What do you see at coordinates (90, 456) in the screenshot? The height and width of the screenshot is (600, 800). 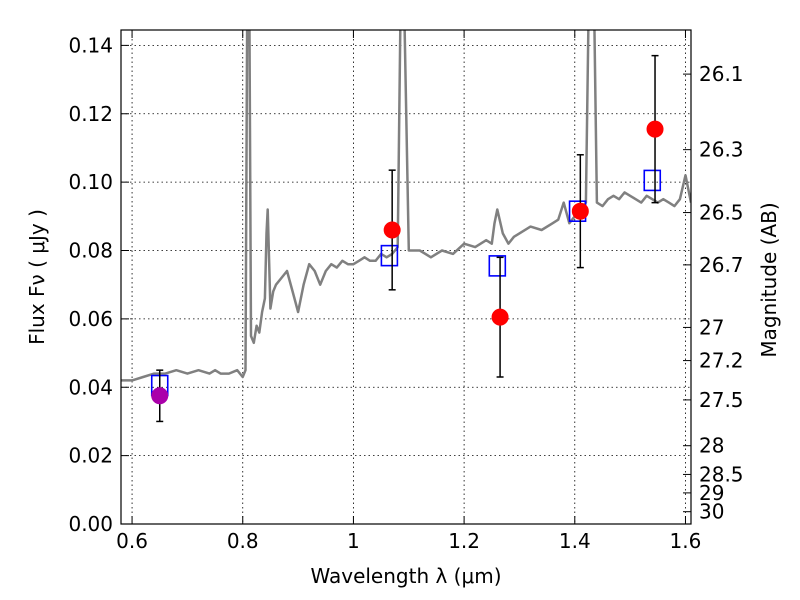 I see `y-tick-label: 0.02` at bounding box center [90, 456].